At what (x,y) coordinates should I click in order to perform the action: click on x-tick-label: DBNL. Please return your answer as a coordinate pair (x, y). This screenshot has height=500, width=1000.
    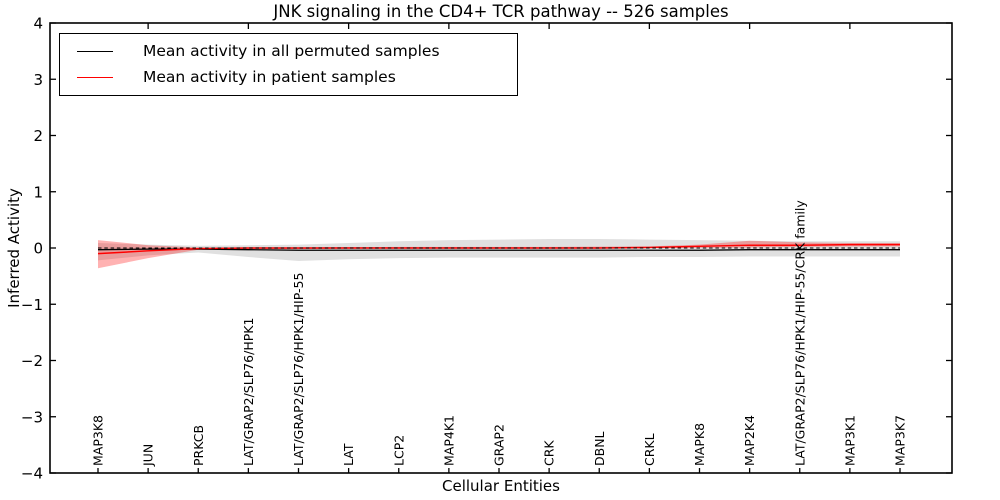
    Looking at the image, I should click on (599, 448).